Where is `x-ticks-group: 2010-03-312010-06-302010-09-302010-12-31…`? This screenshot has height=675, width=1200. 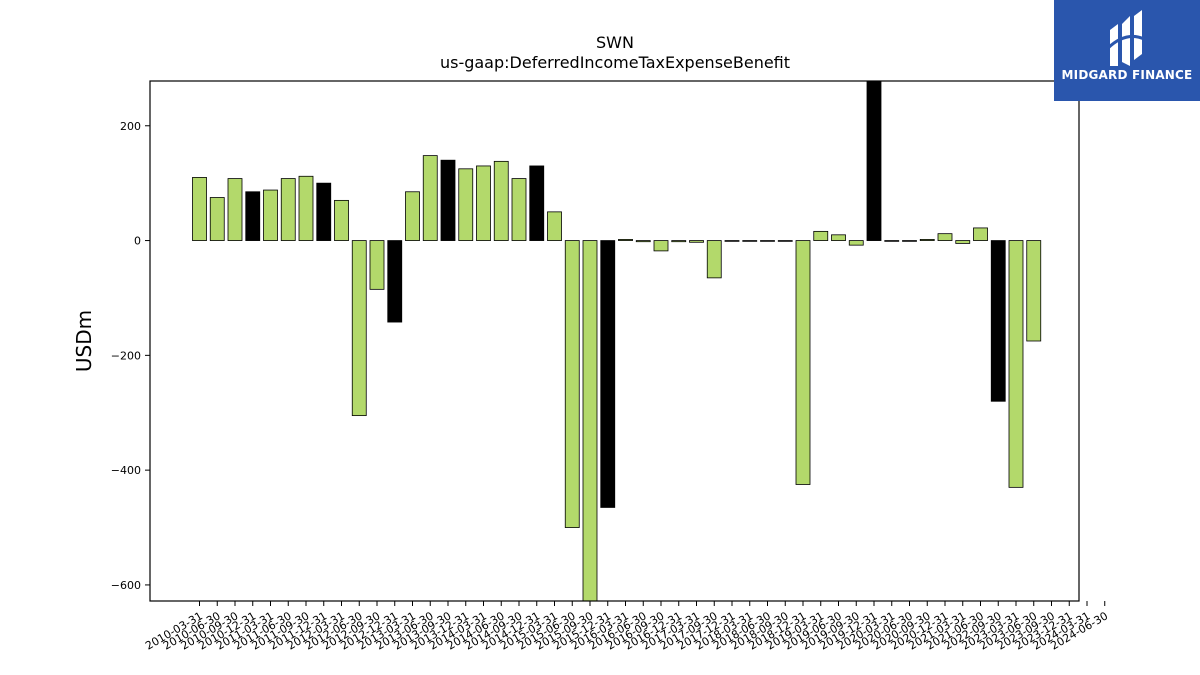 x-ticks-group: 2010-03-312010-06-302010-09-302010-12-31… is located at coordinates (626, 627).